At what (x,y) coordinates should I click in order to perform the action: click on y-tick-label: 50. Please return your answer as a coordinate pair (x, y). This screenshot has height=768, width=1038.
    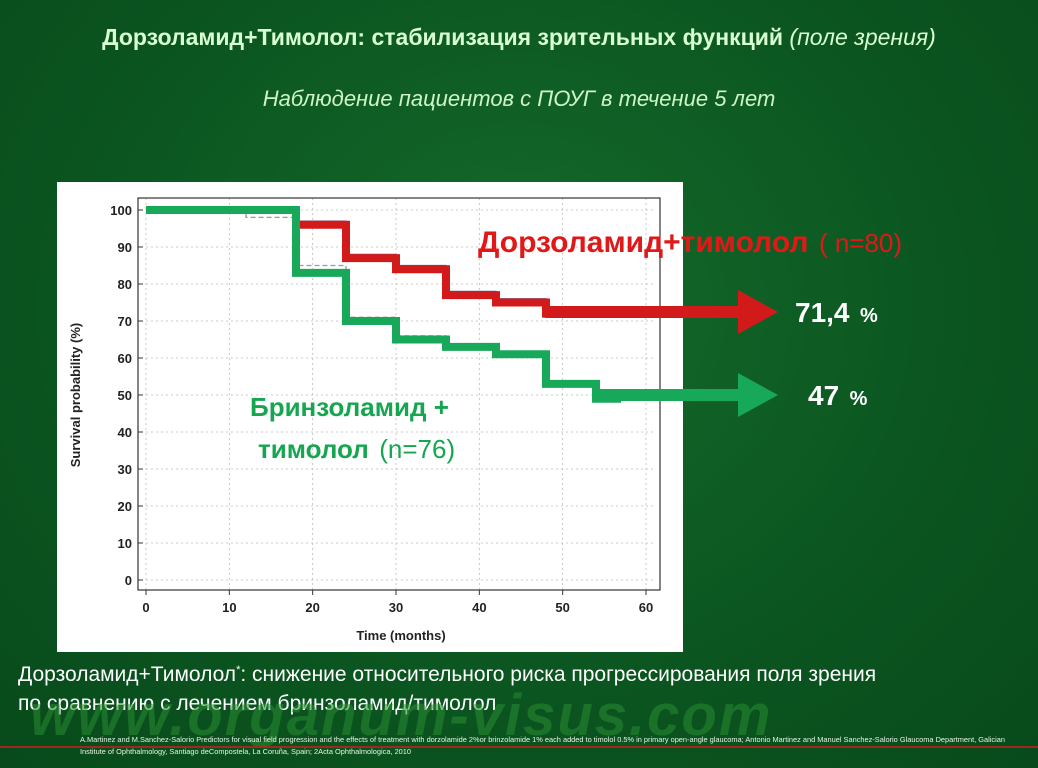
    Looking at the image, I should click on (125, 395).